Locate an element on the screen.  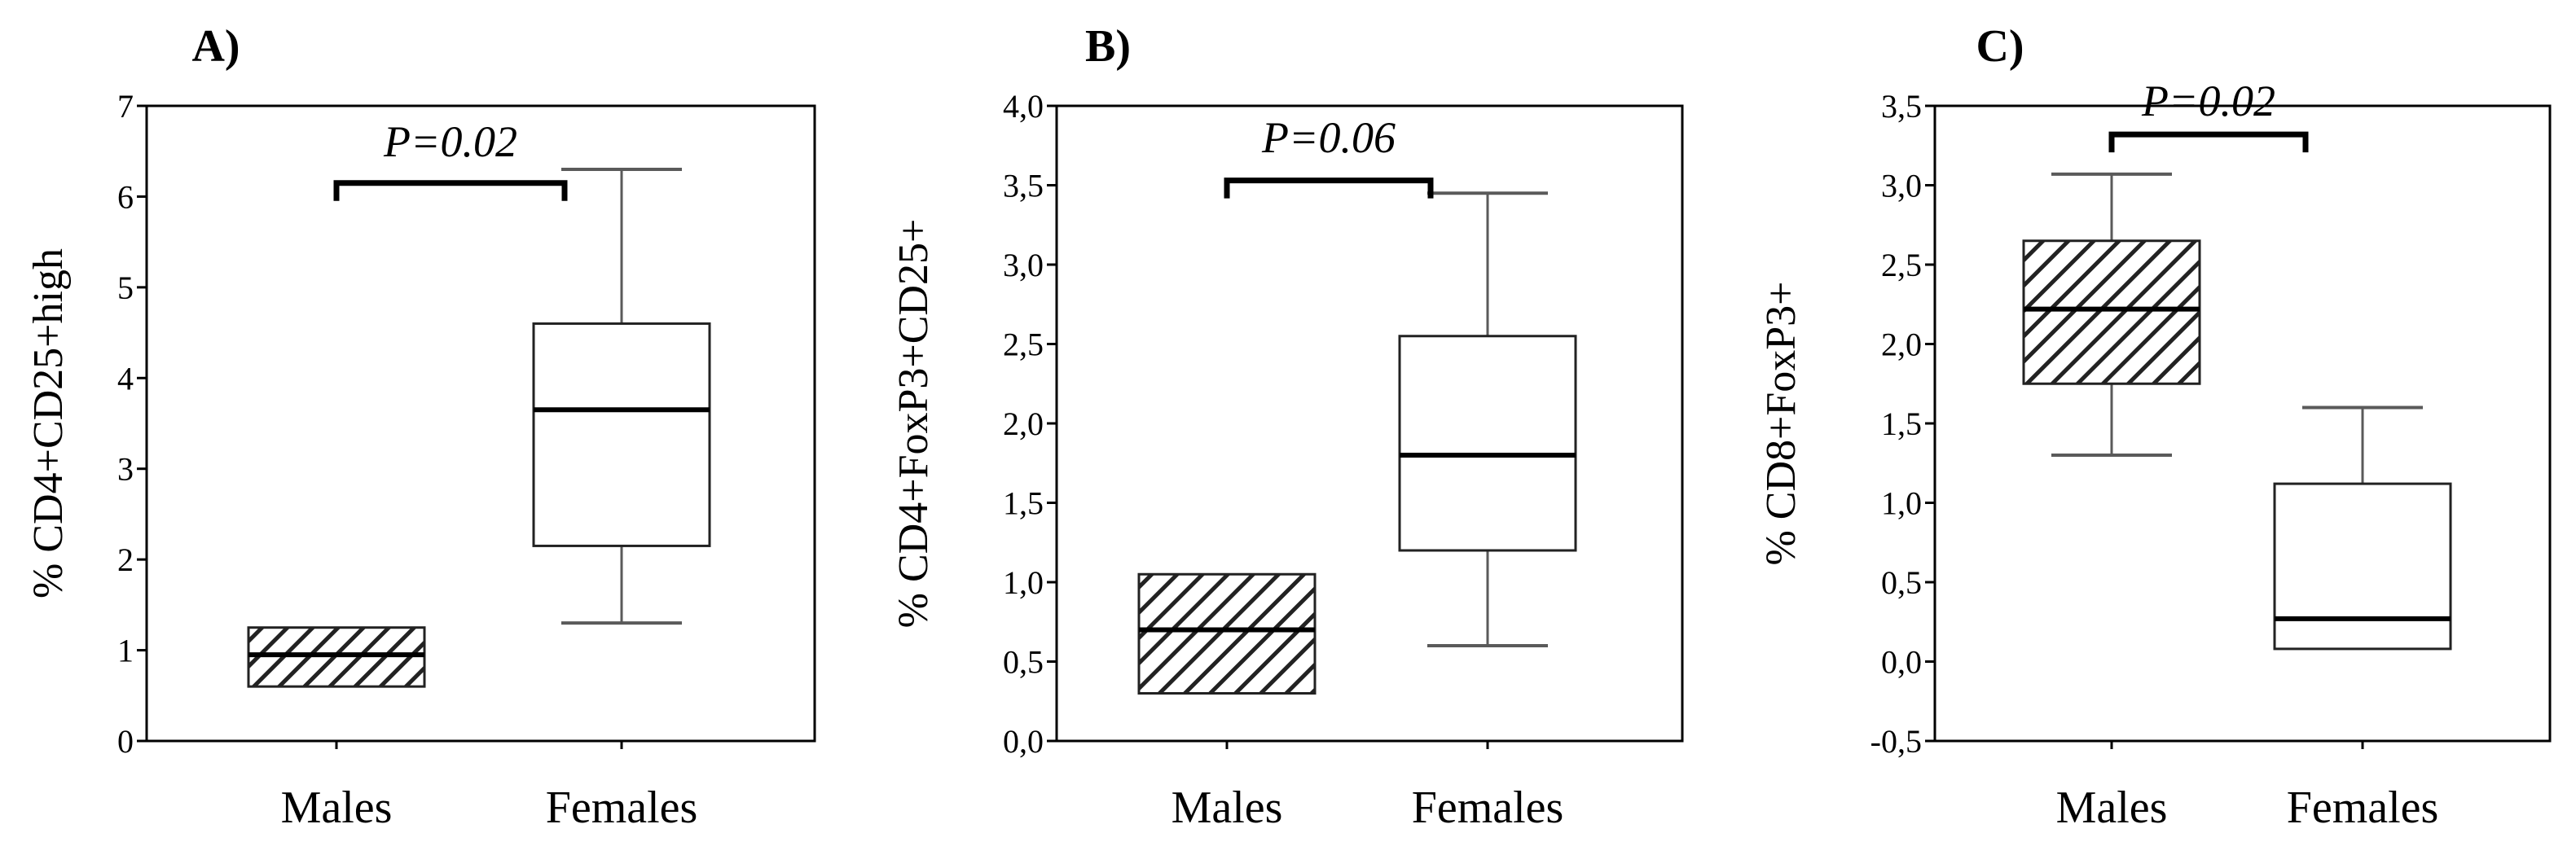
p-value-label: P=0.06 is located at coordinates (1328, 137).